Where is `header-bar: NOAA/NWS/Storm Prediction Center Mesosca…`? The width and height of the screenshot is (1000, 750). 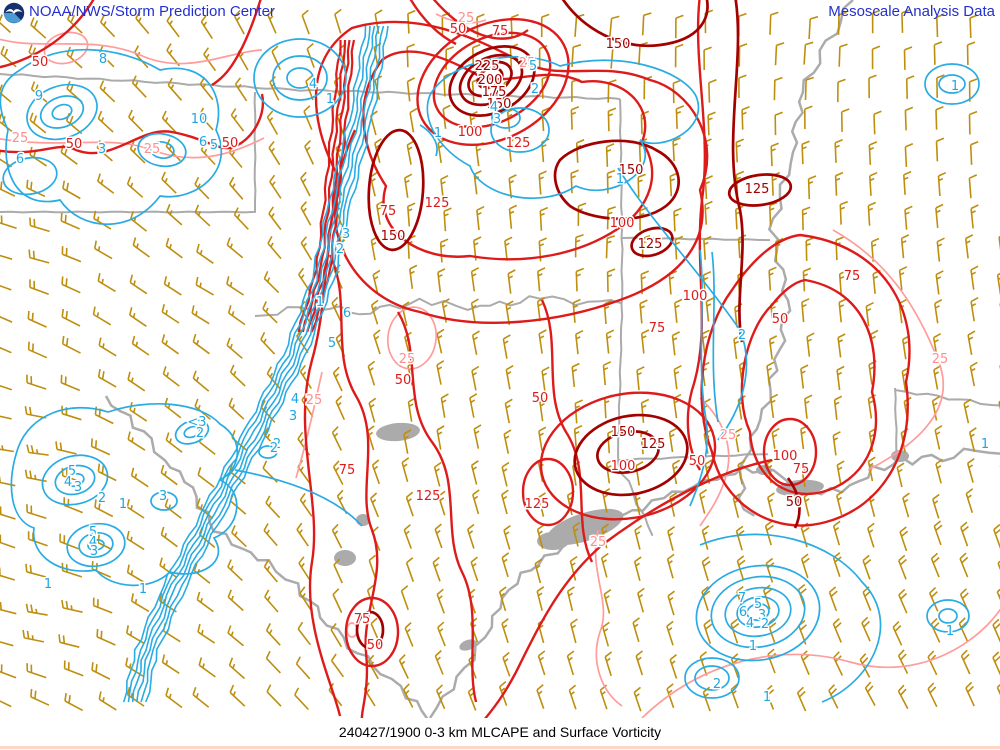 header-bar: NOAA/NWS/Storm Prediction Center Mesosca… is located at coordinates (500, 13).